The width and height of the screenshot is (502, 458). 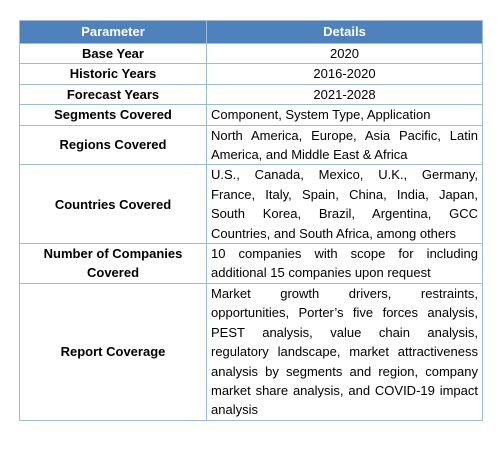 I want to click on details-cell: 2021-2028, so click(x=344, y=94).